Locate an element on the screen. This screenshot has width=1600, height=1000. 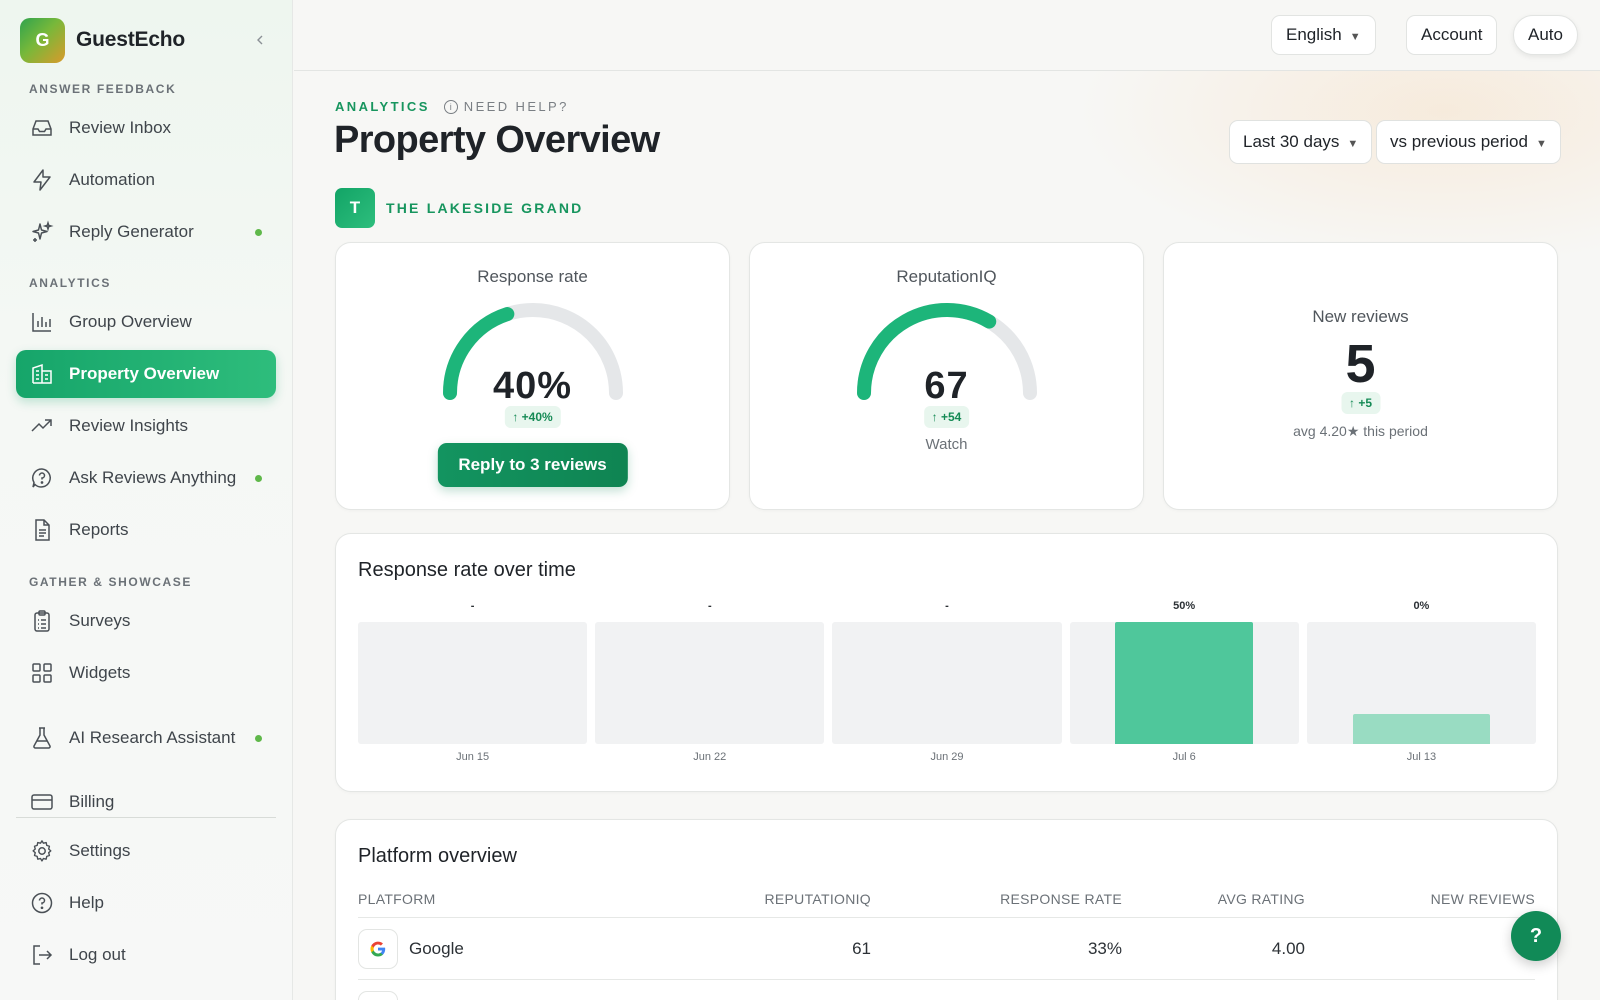
clipboard-icon is located at coordinates (42, 621).